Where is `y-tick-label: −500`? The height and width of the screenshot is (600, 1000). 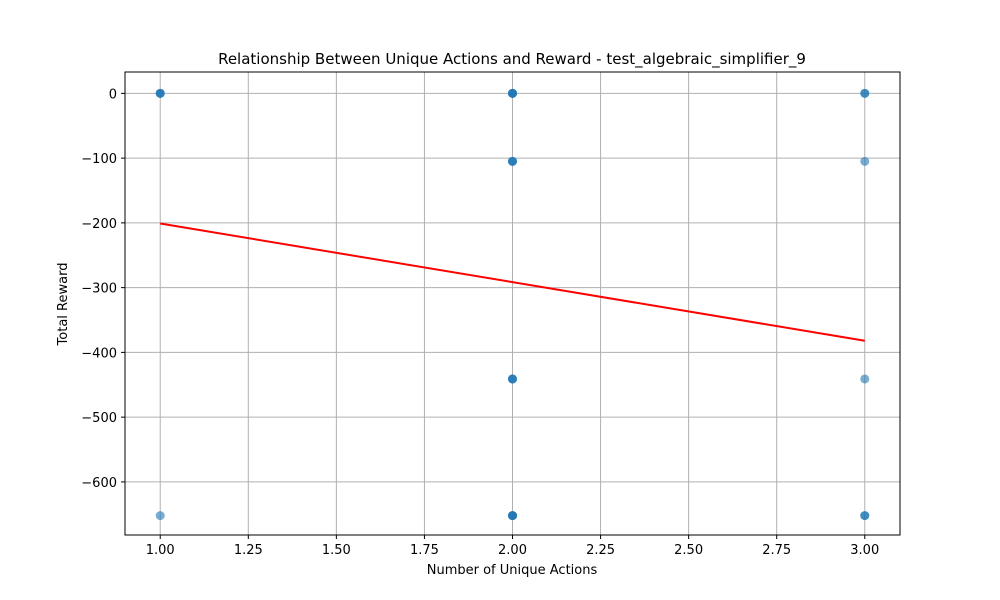
y-tick-label: −500 is located at coordinates (99, 418).